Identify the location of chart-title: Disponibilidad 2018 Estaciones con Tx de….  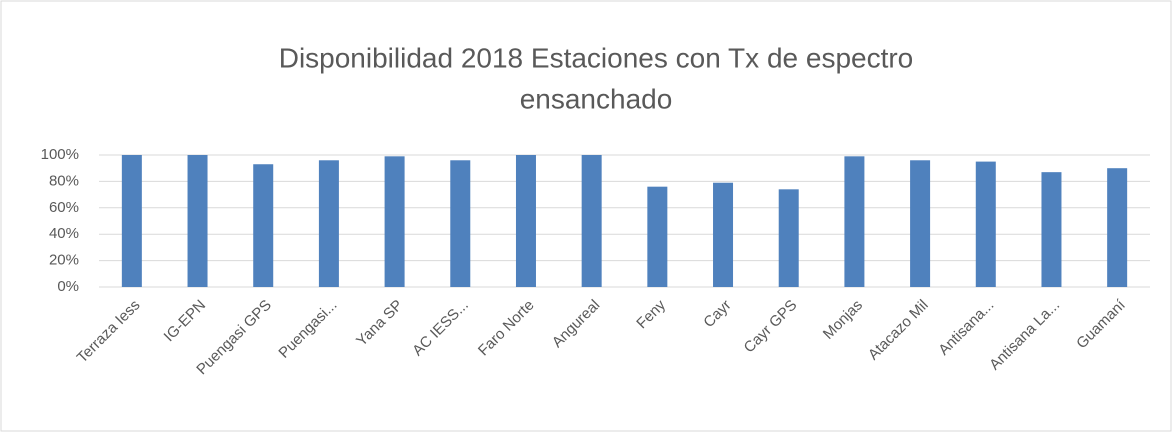
(596, 57).